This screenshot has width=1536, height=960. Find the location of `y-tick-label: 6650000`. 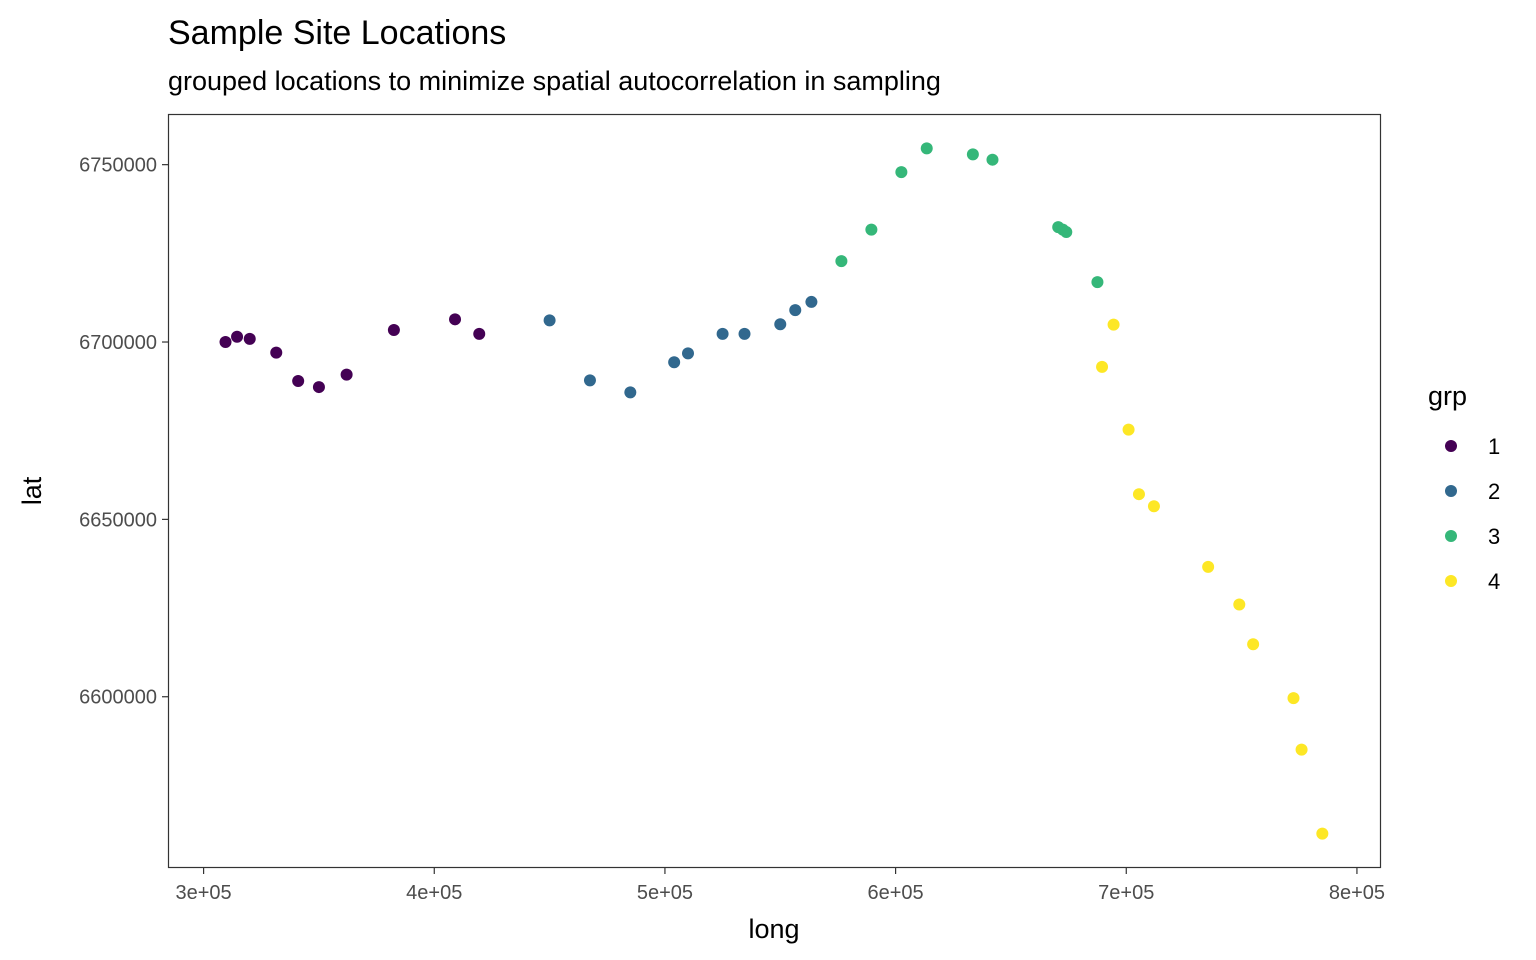

y-tick-label: 6650000 is located at coordinates (118, 520).